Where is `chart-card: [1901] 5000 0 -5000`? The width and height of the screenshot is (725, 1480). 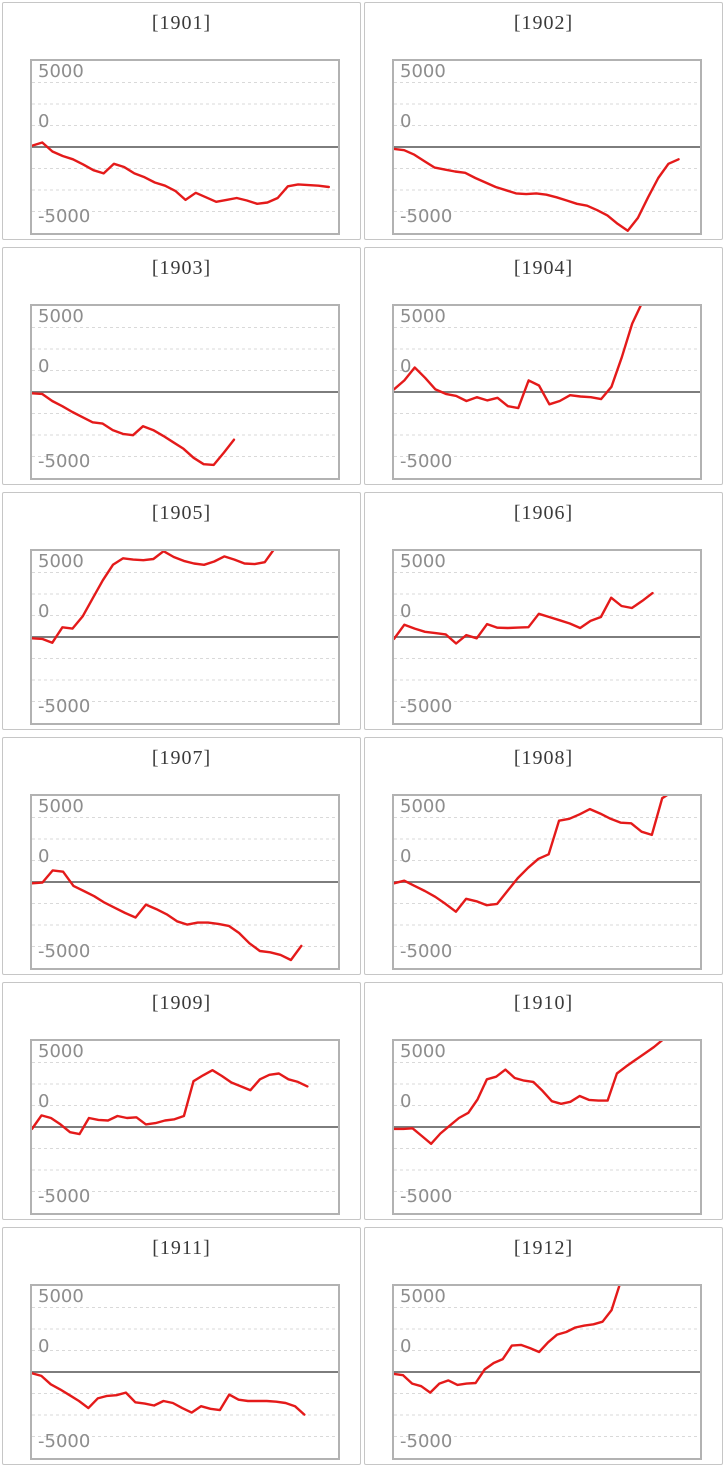 chart-card: [1901] 5000 0 -5000 is located at coordinates (181, 121).